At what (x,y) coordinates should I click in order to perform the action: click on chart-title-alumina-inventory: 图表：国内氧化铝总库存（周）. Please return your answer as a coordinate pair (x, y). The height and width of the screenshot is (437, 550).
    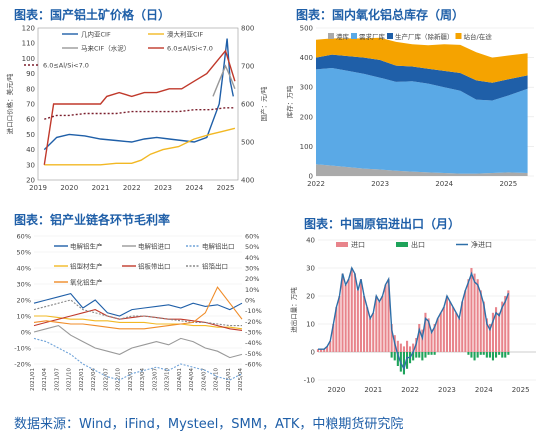
    Looking at the image, I should click on (380, 15).